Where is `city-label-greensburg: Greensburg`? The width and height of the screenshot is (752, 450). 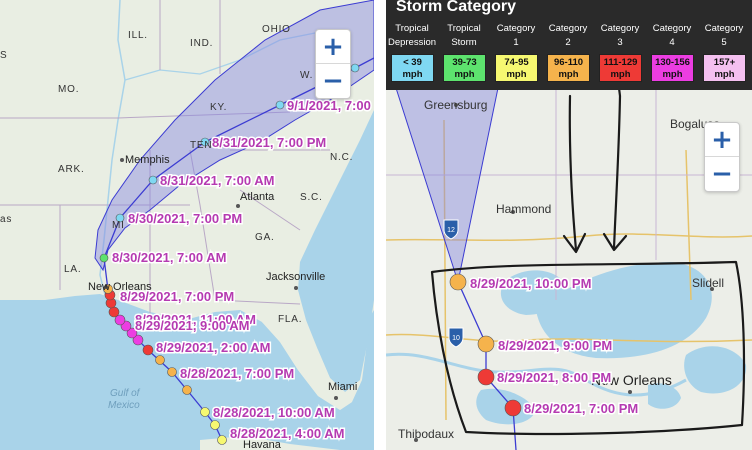 city-label-greensburg: Greensburg is located at coordinates (455, 105).